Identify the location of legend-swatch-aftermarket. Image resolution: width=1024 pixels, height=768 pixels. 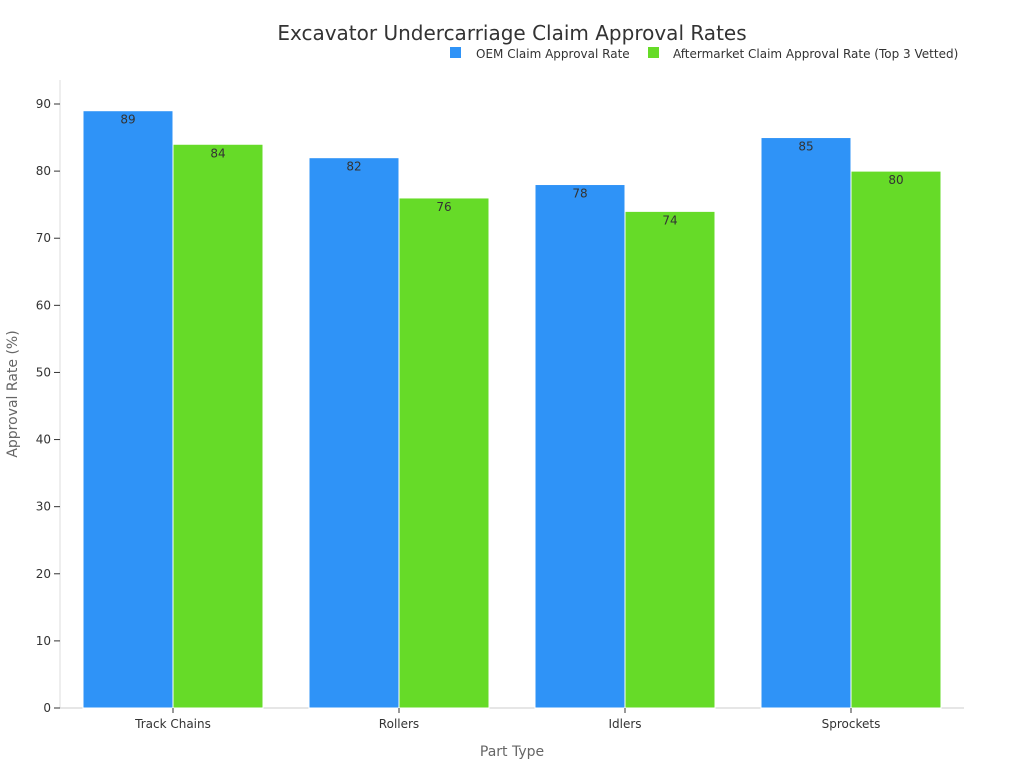
(653, 52).